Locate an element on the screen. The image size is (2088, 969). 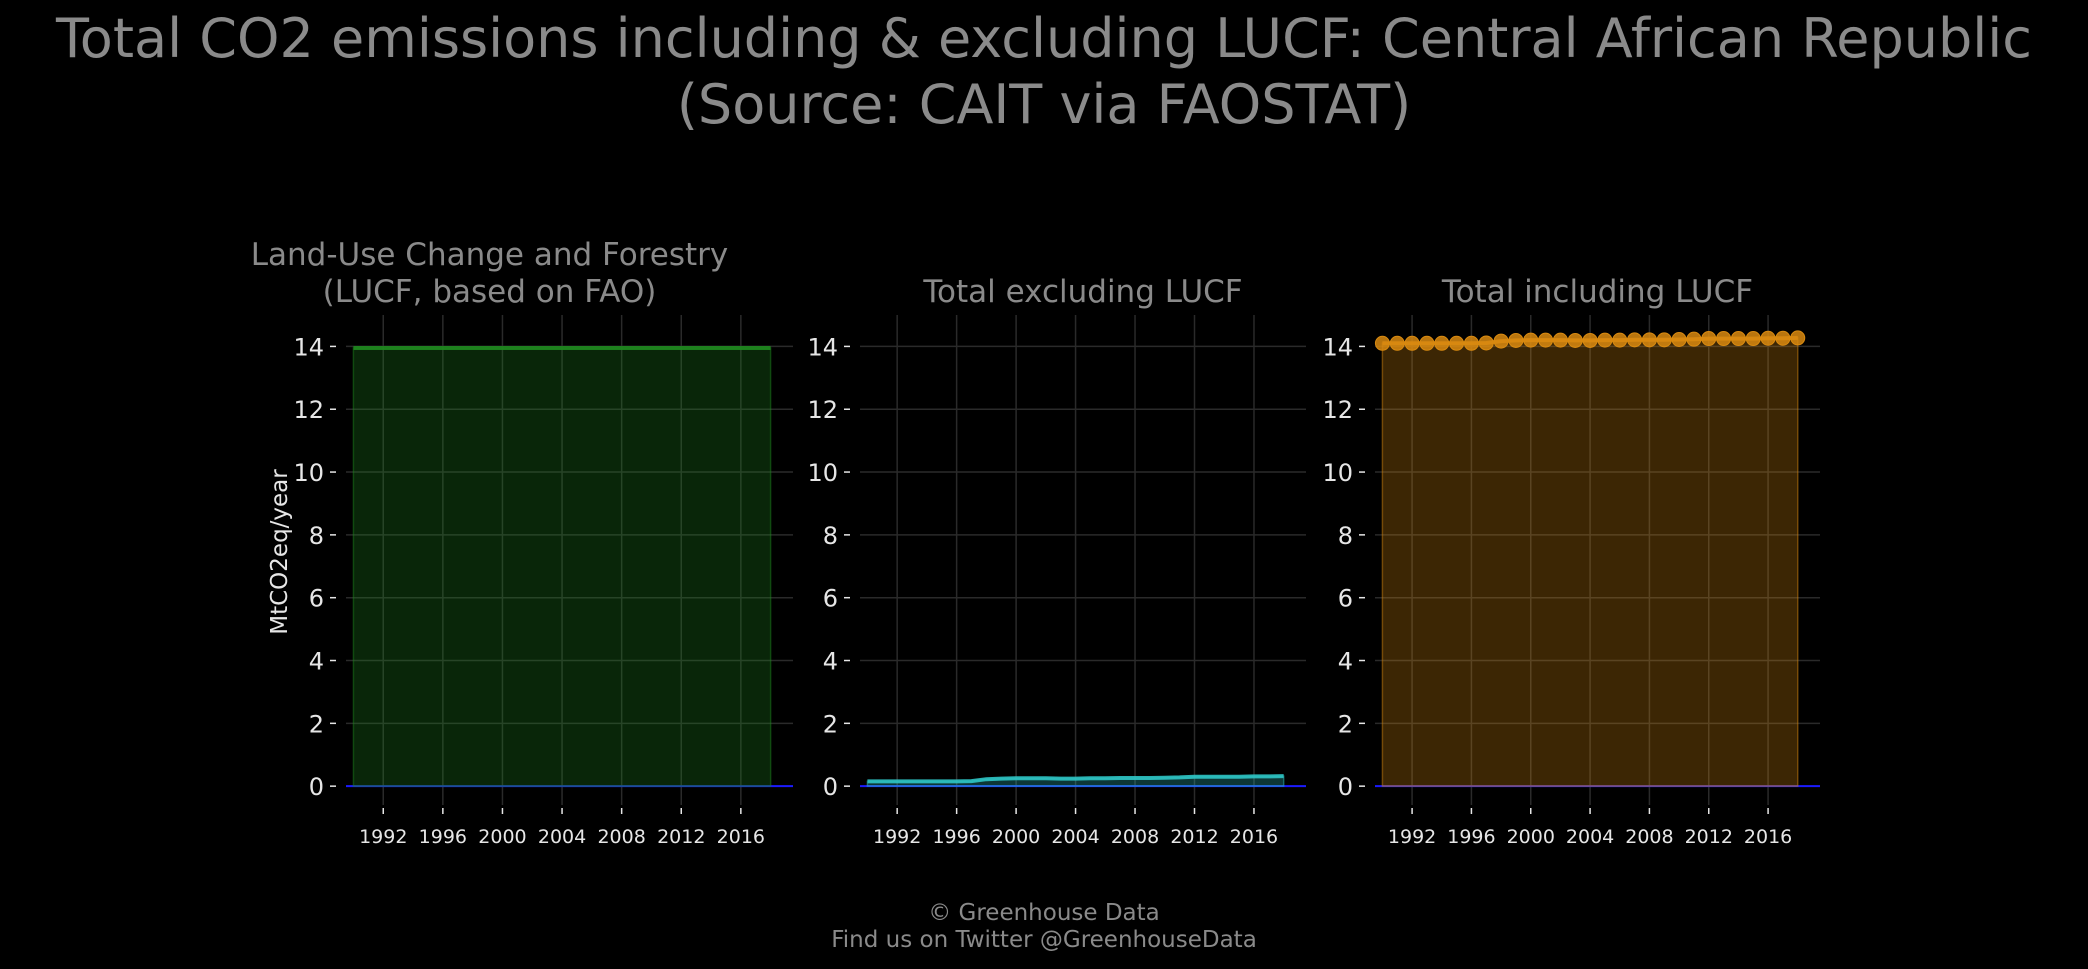
panel-title: Total including LUCF is located at coordinates (1597, 292).